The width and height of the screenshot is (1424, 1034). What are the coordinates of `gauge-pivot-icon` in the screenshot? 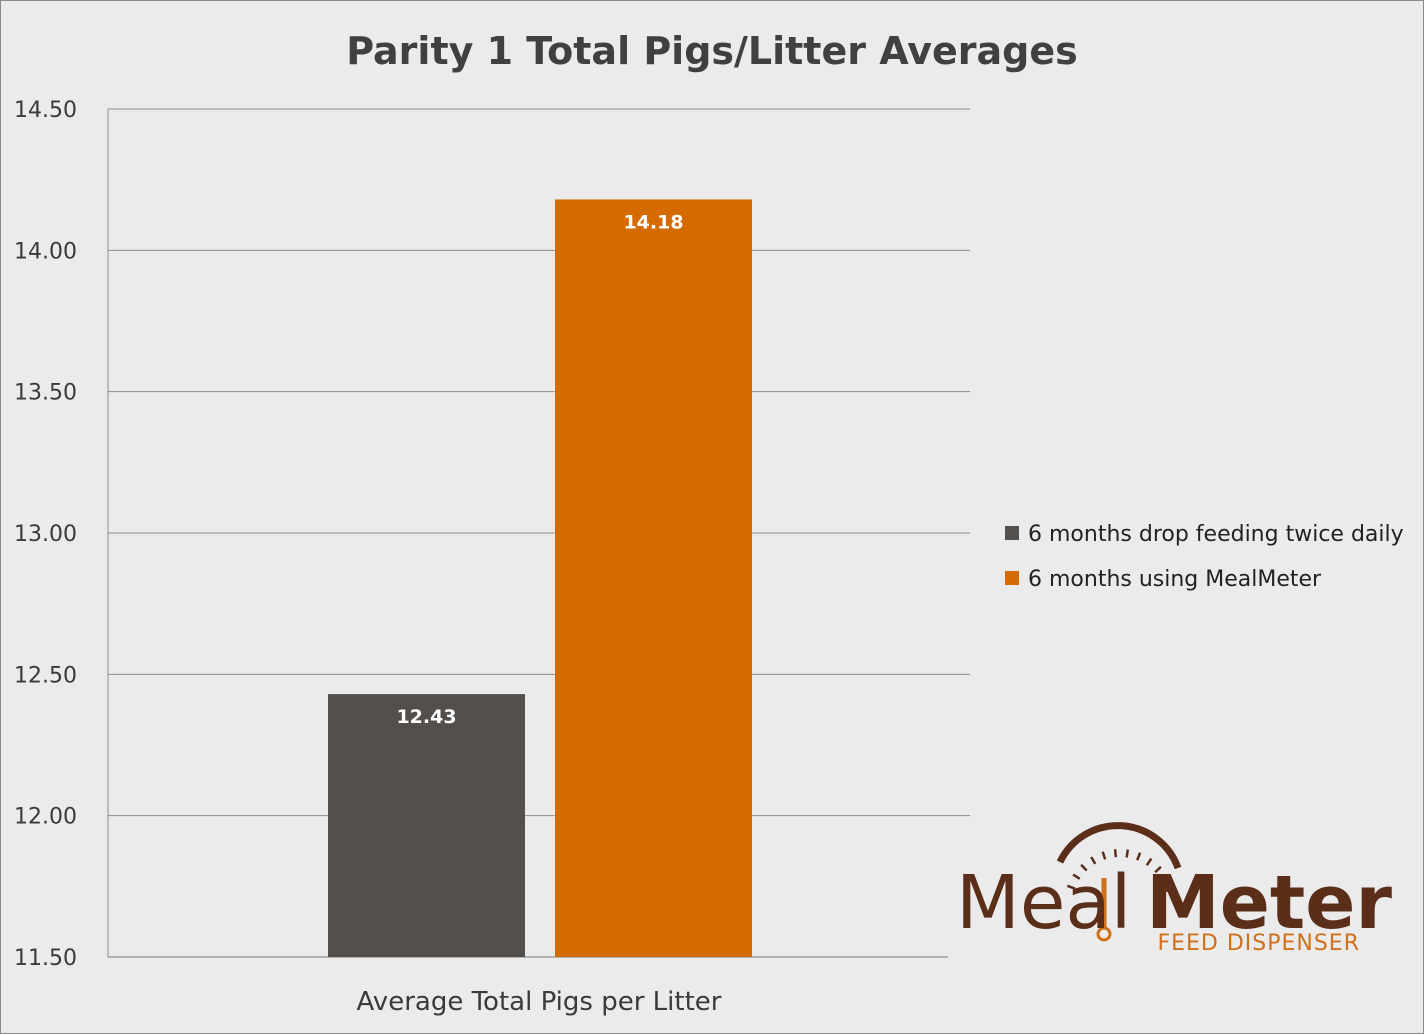 It's located at (1104, 934).